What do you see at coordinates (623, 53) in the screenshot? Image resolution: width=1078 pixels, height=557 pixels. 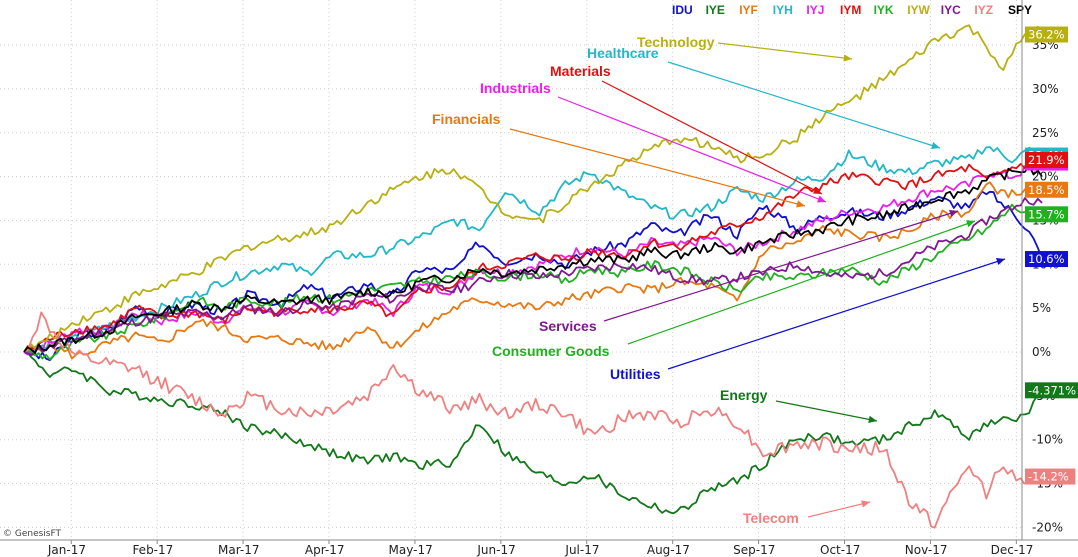 I see `annotation-healthcare: Healthcare` at bounding box center [623, 53].